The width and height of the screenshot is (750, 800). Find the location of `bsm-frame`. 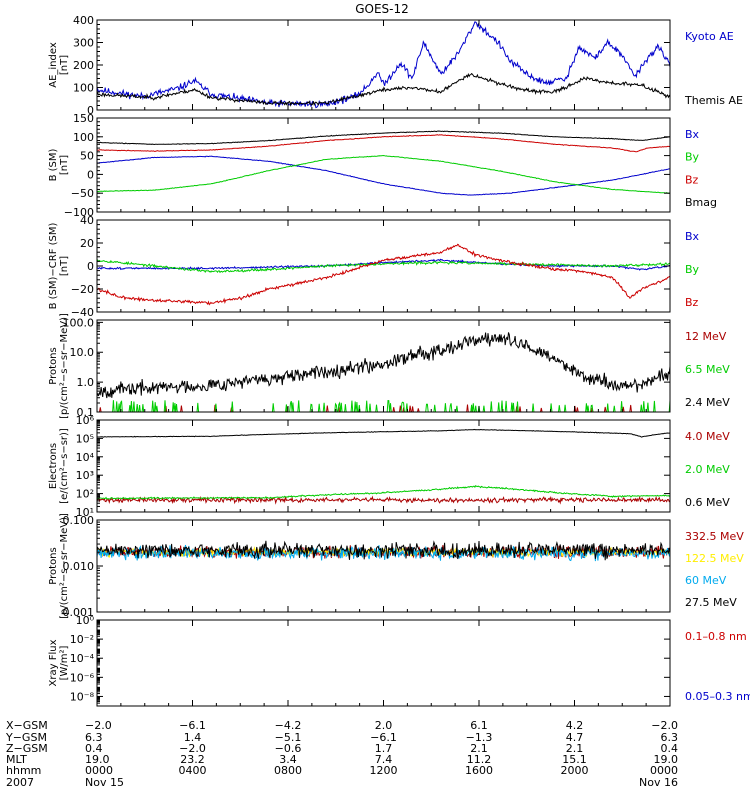

bsm-frame is located at coordinates (383, 165).